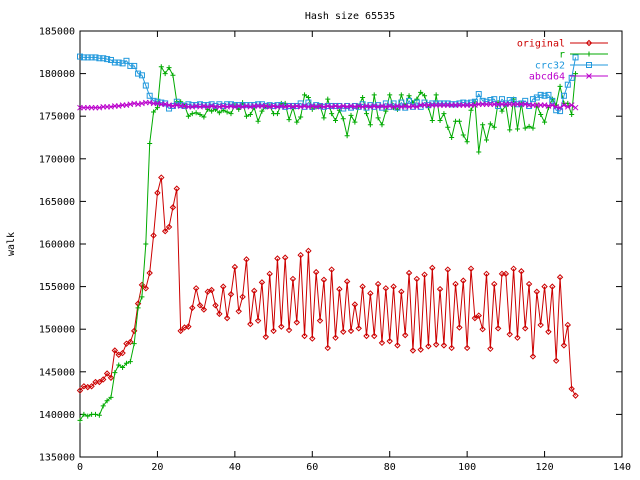 The height and width of the screenshot is (480, 640). I want to click on x-tick-label: 20, so click(157, 467).